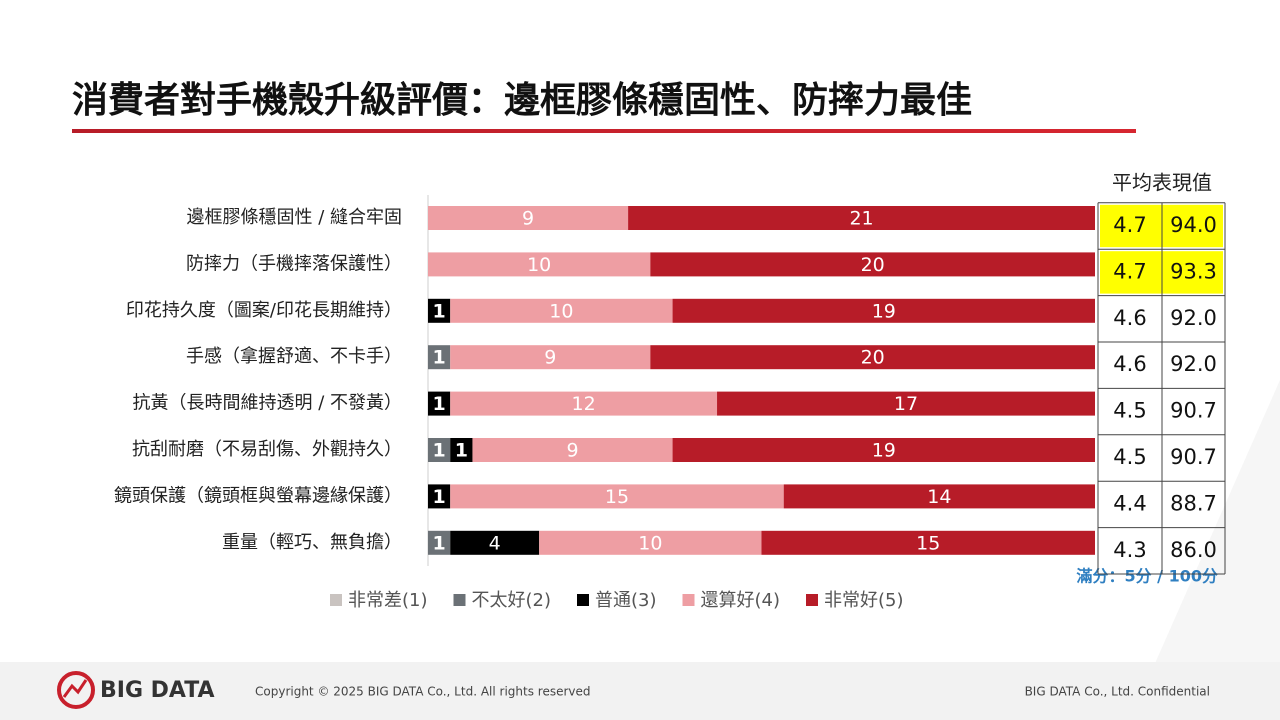 This screenshot has width=1280, height=720. What do you see at coordinates (1117, 692) in the screenshot?
I see `confidential: BIG DATA Co., Ltd. Confidential` at bounding box center [1117, 692].